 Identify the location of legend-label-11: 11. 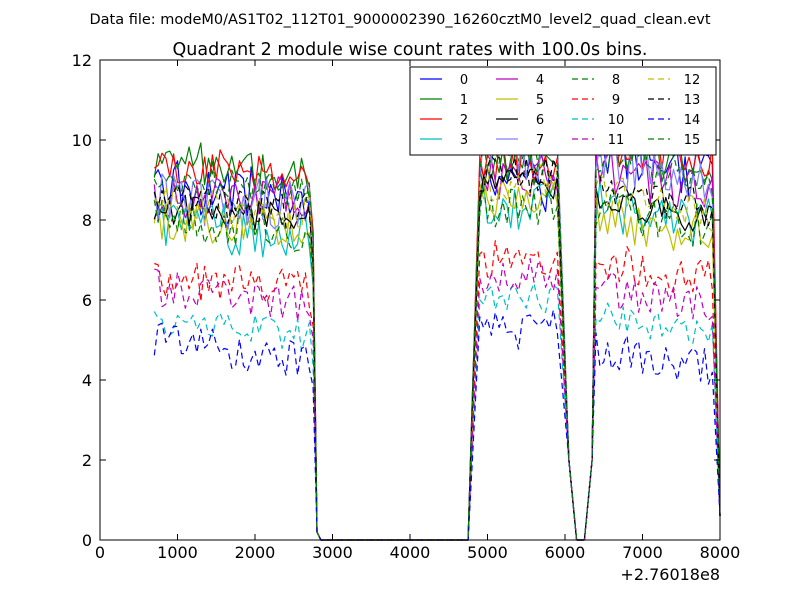
(616, 140).